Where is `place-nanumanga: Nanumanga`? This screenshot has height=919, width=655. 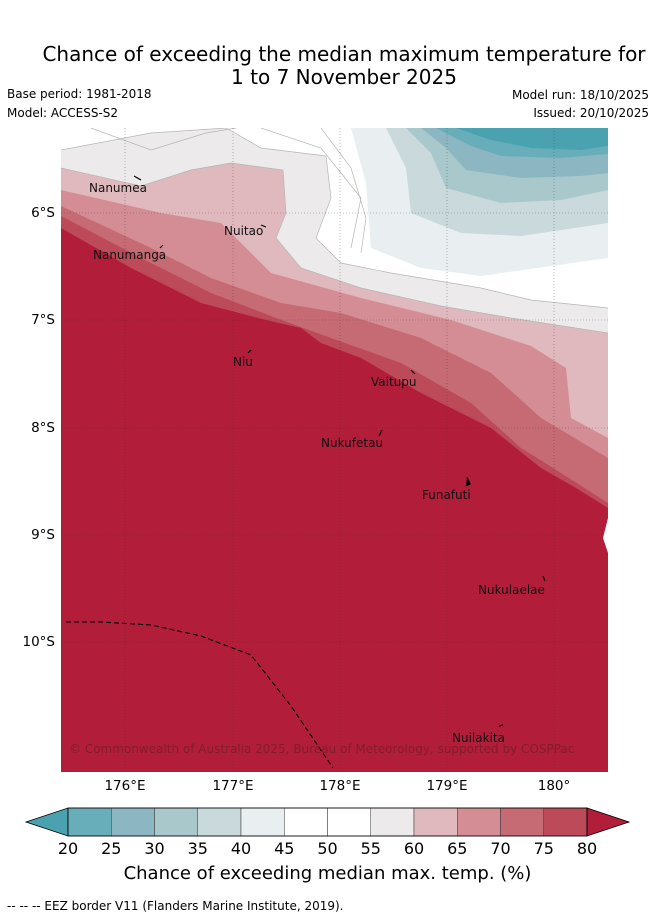 place-nanumanga: Nanumanga is located at coordinates (130, 255).